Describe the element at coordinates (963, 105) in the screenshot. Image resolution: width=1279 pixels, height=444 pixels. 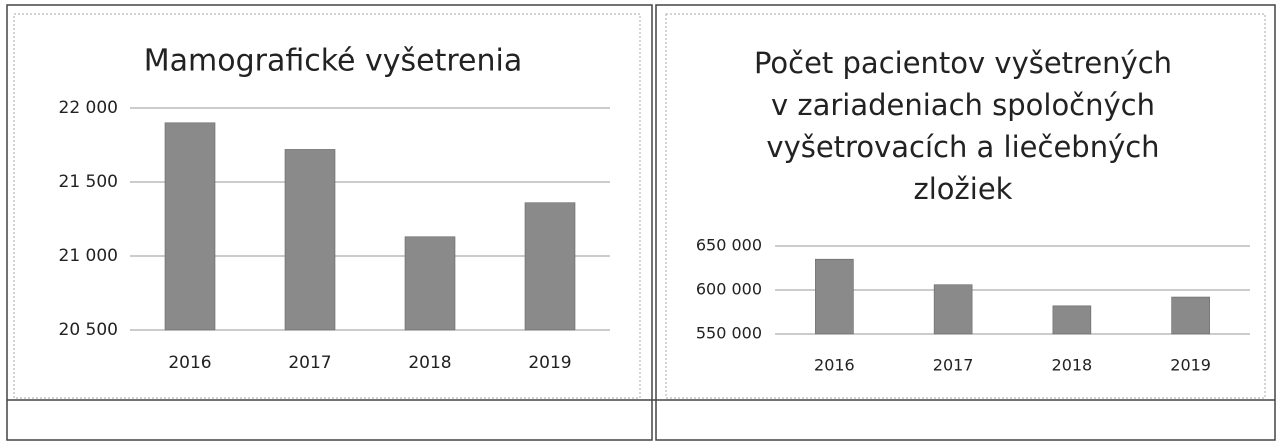
I see `chart-title: v zariadeniach spoločných` at that location.